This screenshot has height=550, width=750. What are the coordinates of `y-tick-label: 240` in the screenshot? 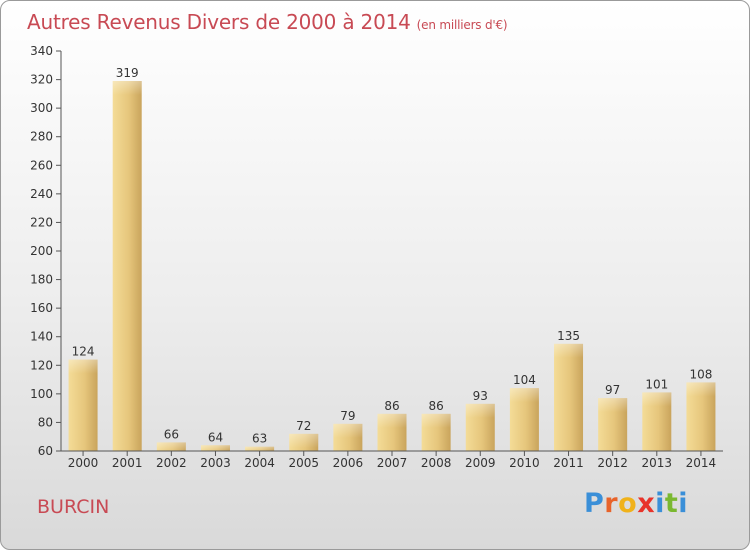 It's located at (41, 194).